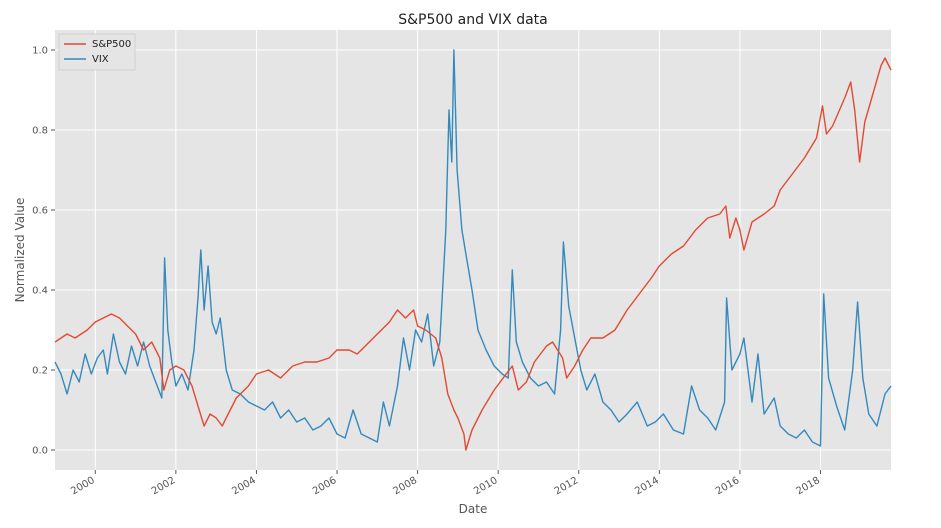 This screenshot has width=941, height=528. I want to click on x-tick-label: 2010, so click(486, 486).